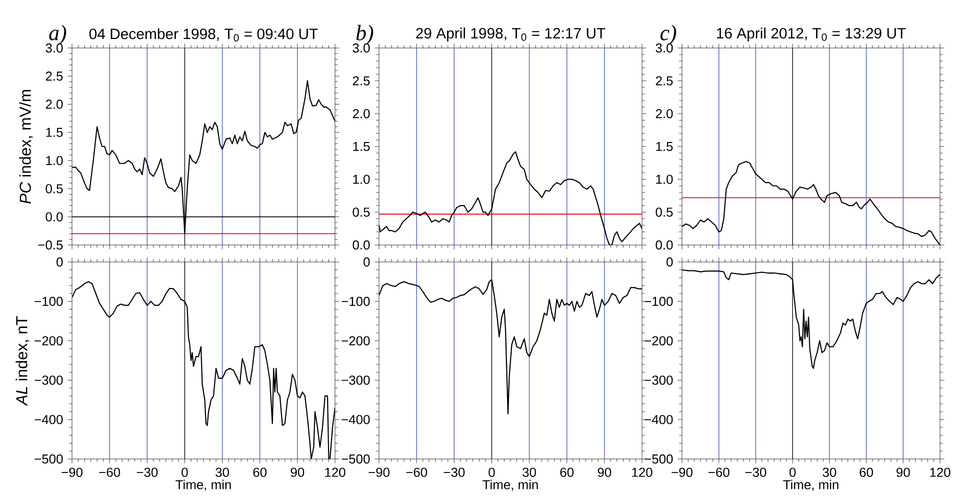  Describe the element at coordinates (811, 35) in the screenshot. I see `chart-title: 16 April 2012, T$_{0}$ = 13:29 UT` at that location.